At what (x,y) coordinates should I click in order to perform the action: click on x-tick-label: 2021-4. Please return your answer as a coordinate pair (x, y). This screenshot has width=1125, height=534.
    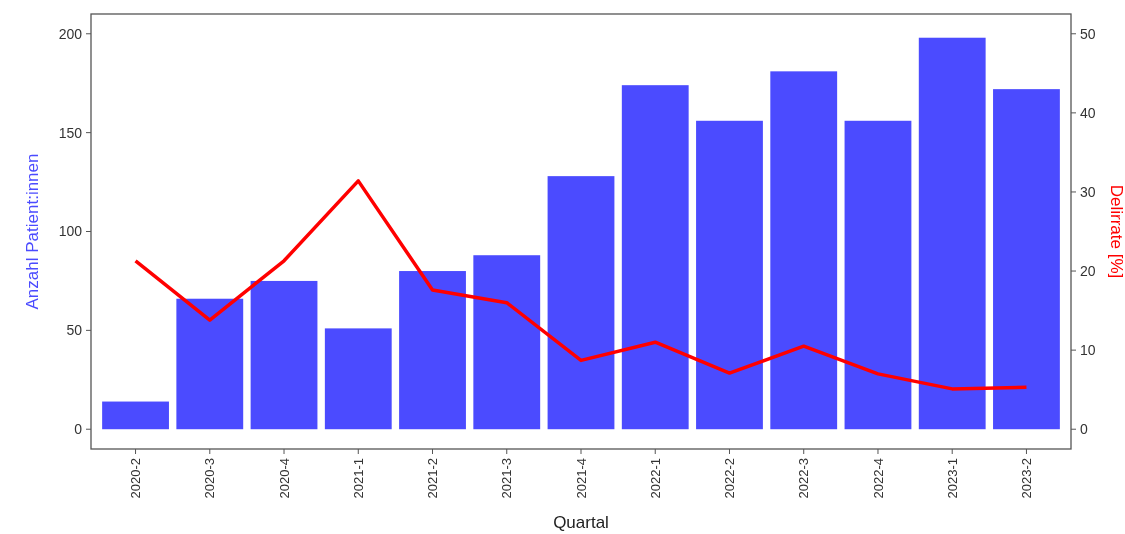
    Looking at the image, I should click on (581, 478).